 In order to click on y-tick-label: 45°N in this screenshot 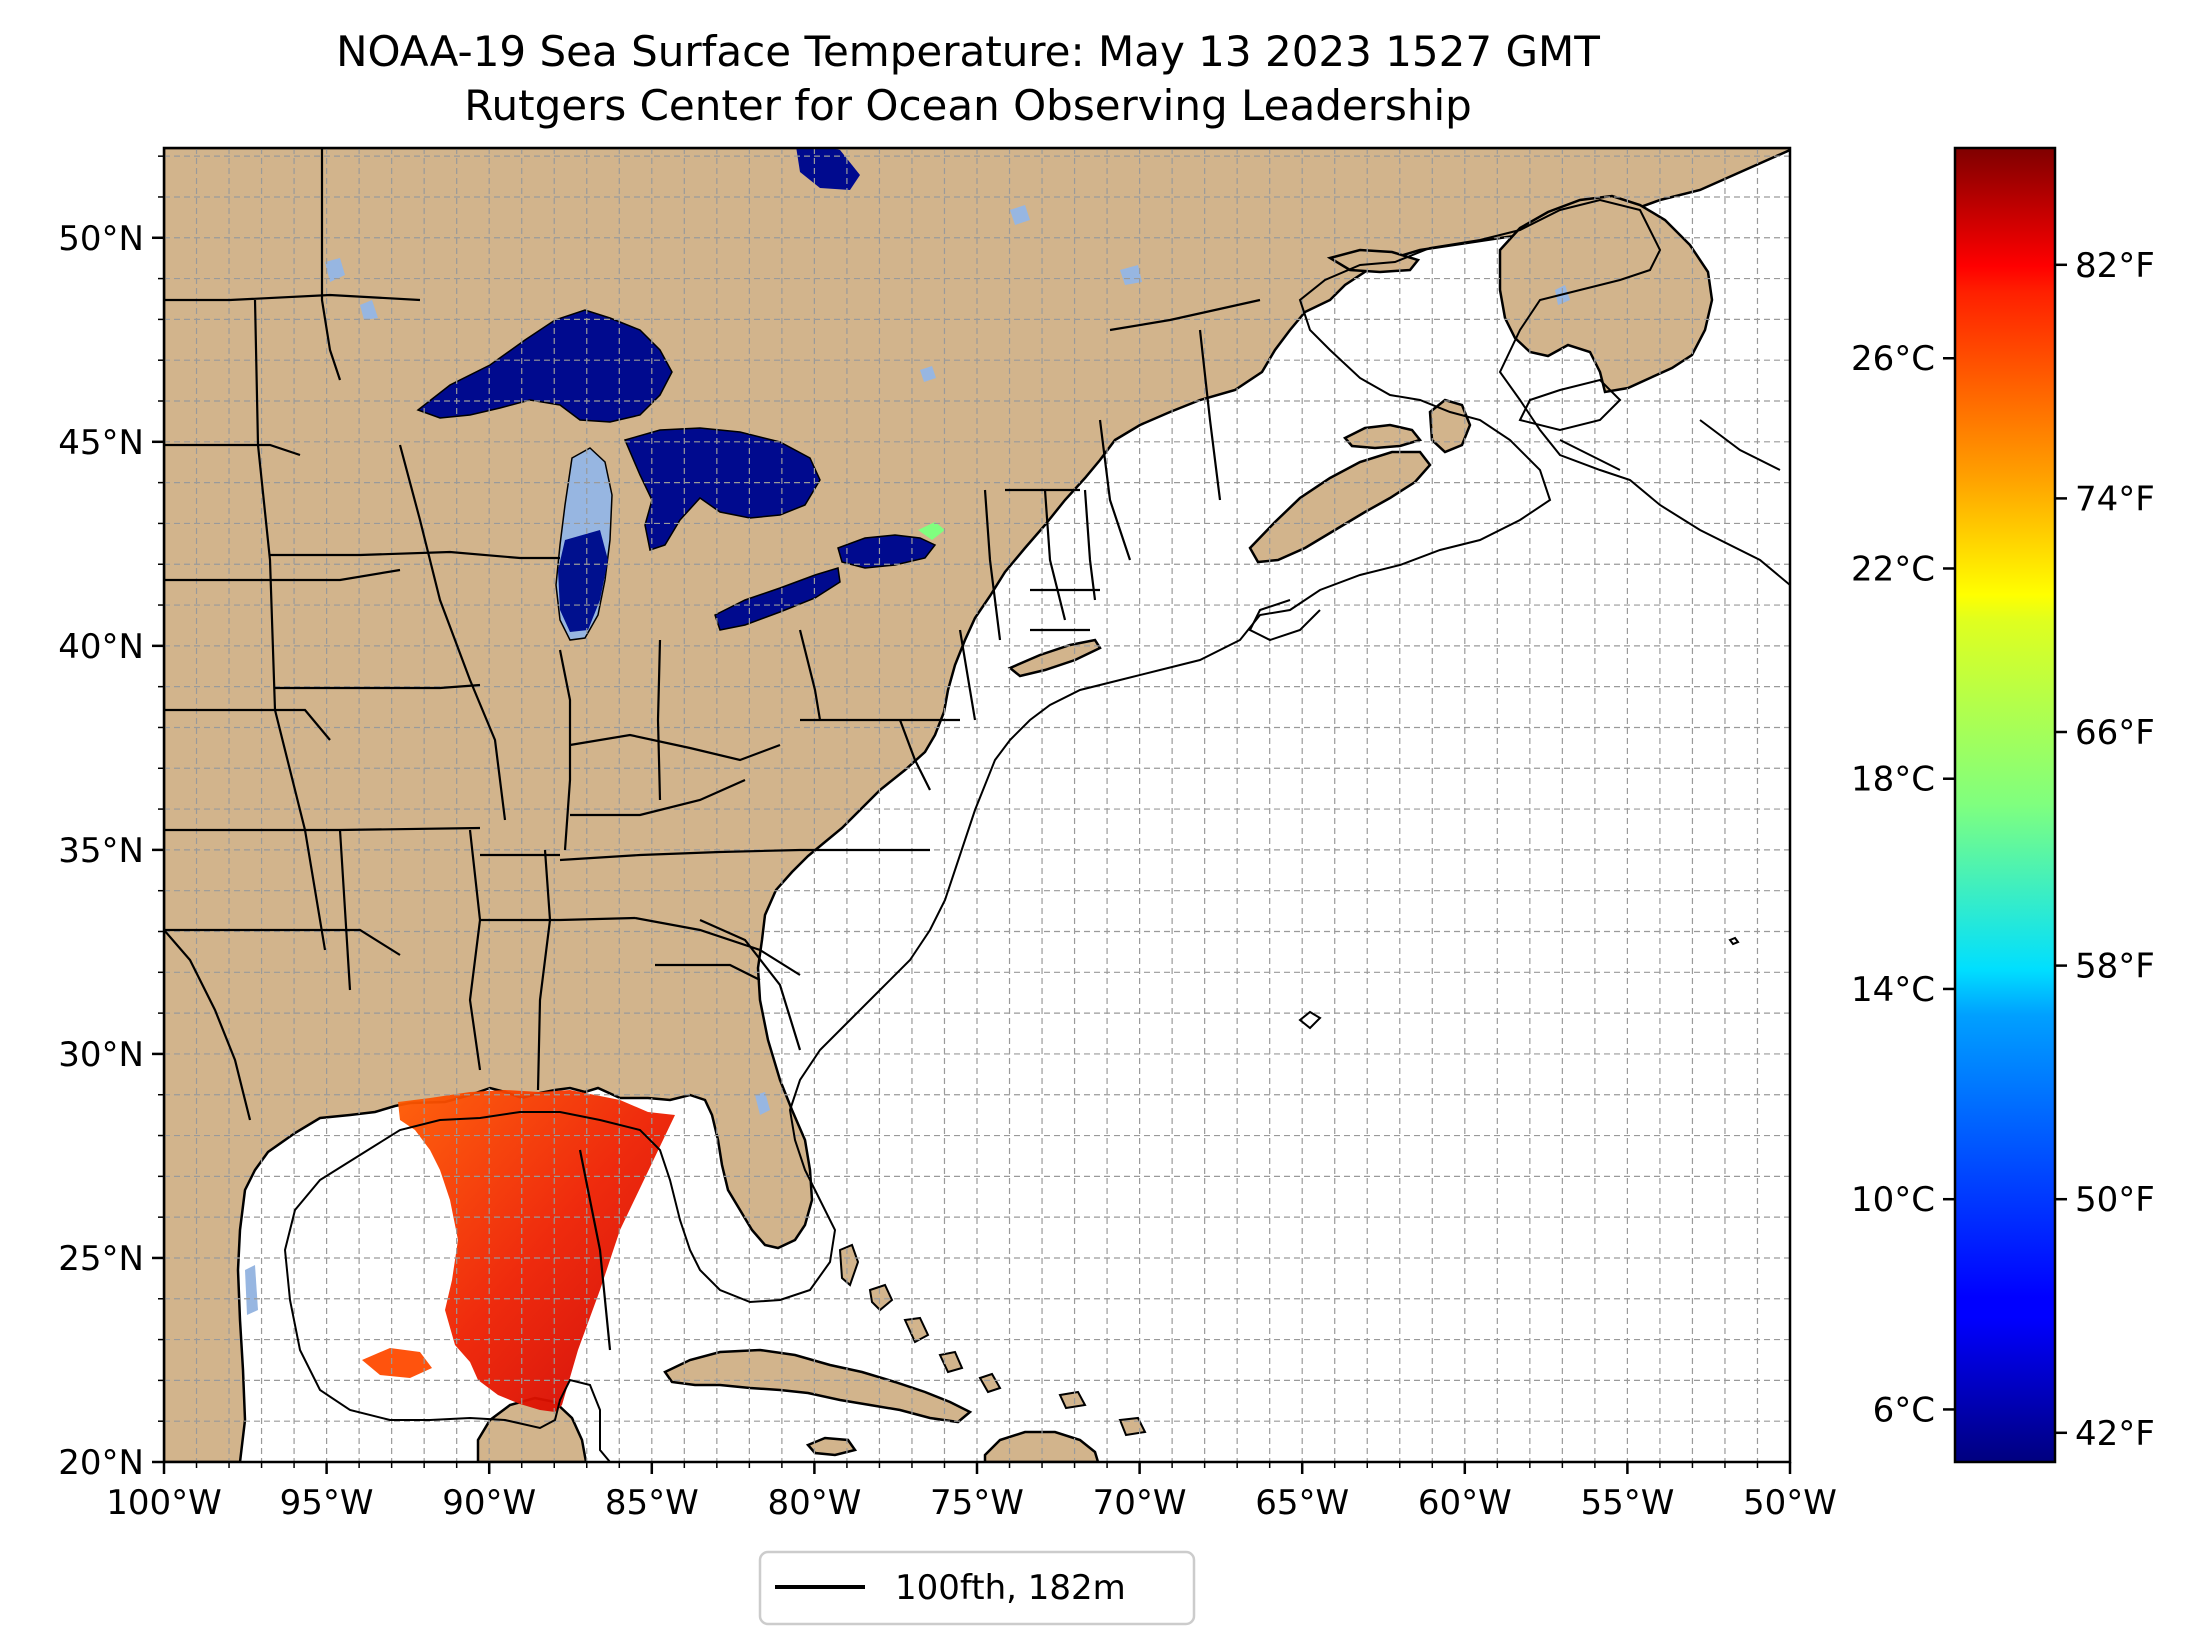, I will do `click(101, 443)`.